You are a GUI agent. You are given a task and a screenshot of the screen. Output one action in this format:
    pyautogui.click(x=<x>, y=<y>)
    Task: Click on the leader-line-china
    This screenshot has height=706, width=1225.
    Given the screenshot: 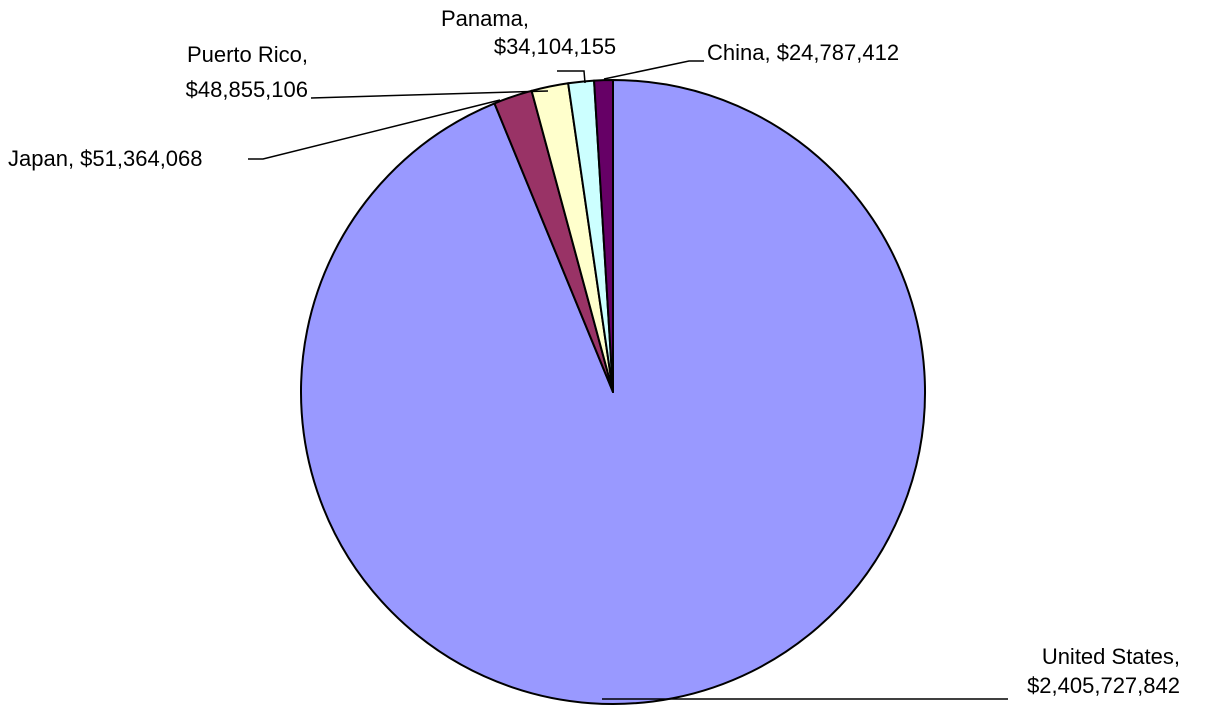 What is the action you would take?
    pyautogui.click(x=653, y=70)
    